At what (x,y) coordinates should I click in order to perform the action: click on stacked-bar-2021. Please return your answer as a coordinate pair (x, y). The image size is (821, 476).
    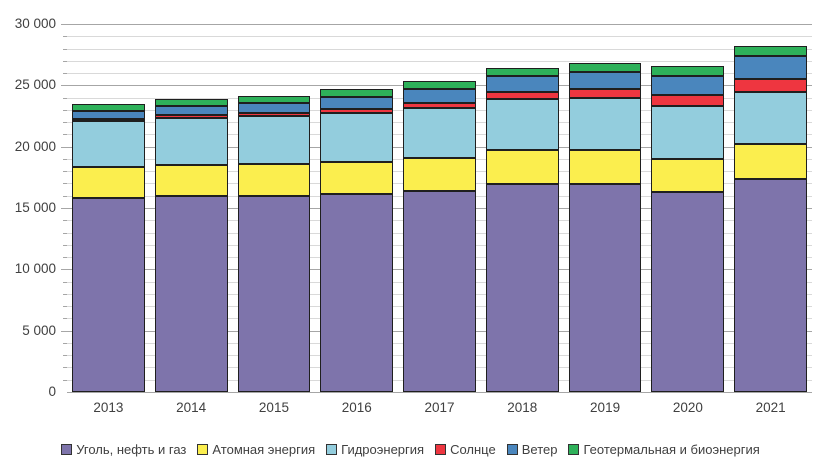
    Looking at the image, I should click on (771, 218).